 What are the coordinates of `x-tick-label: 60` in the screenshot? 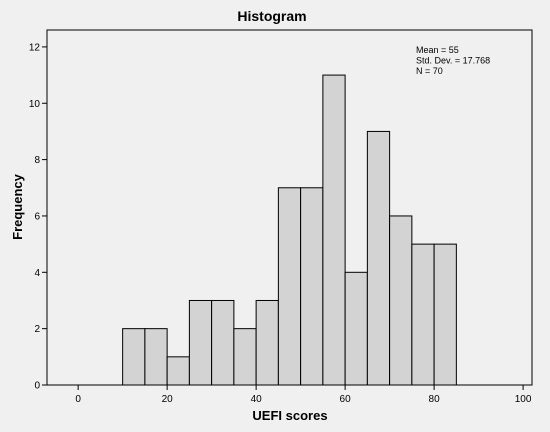 It's located at (346, 399).